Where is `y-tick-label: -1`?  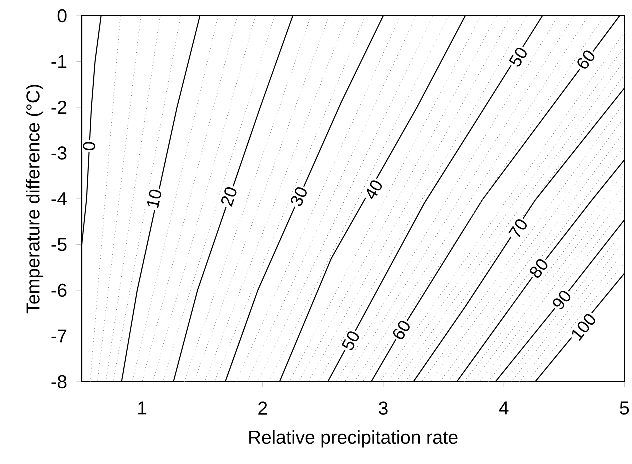
y-tick-label: -1 is located at coordinates (59, 61).